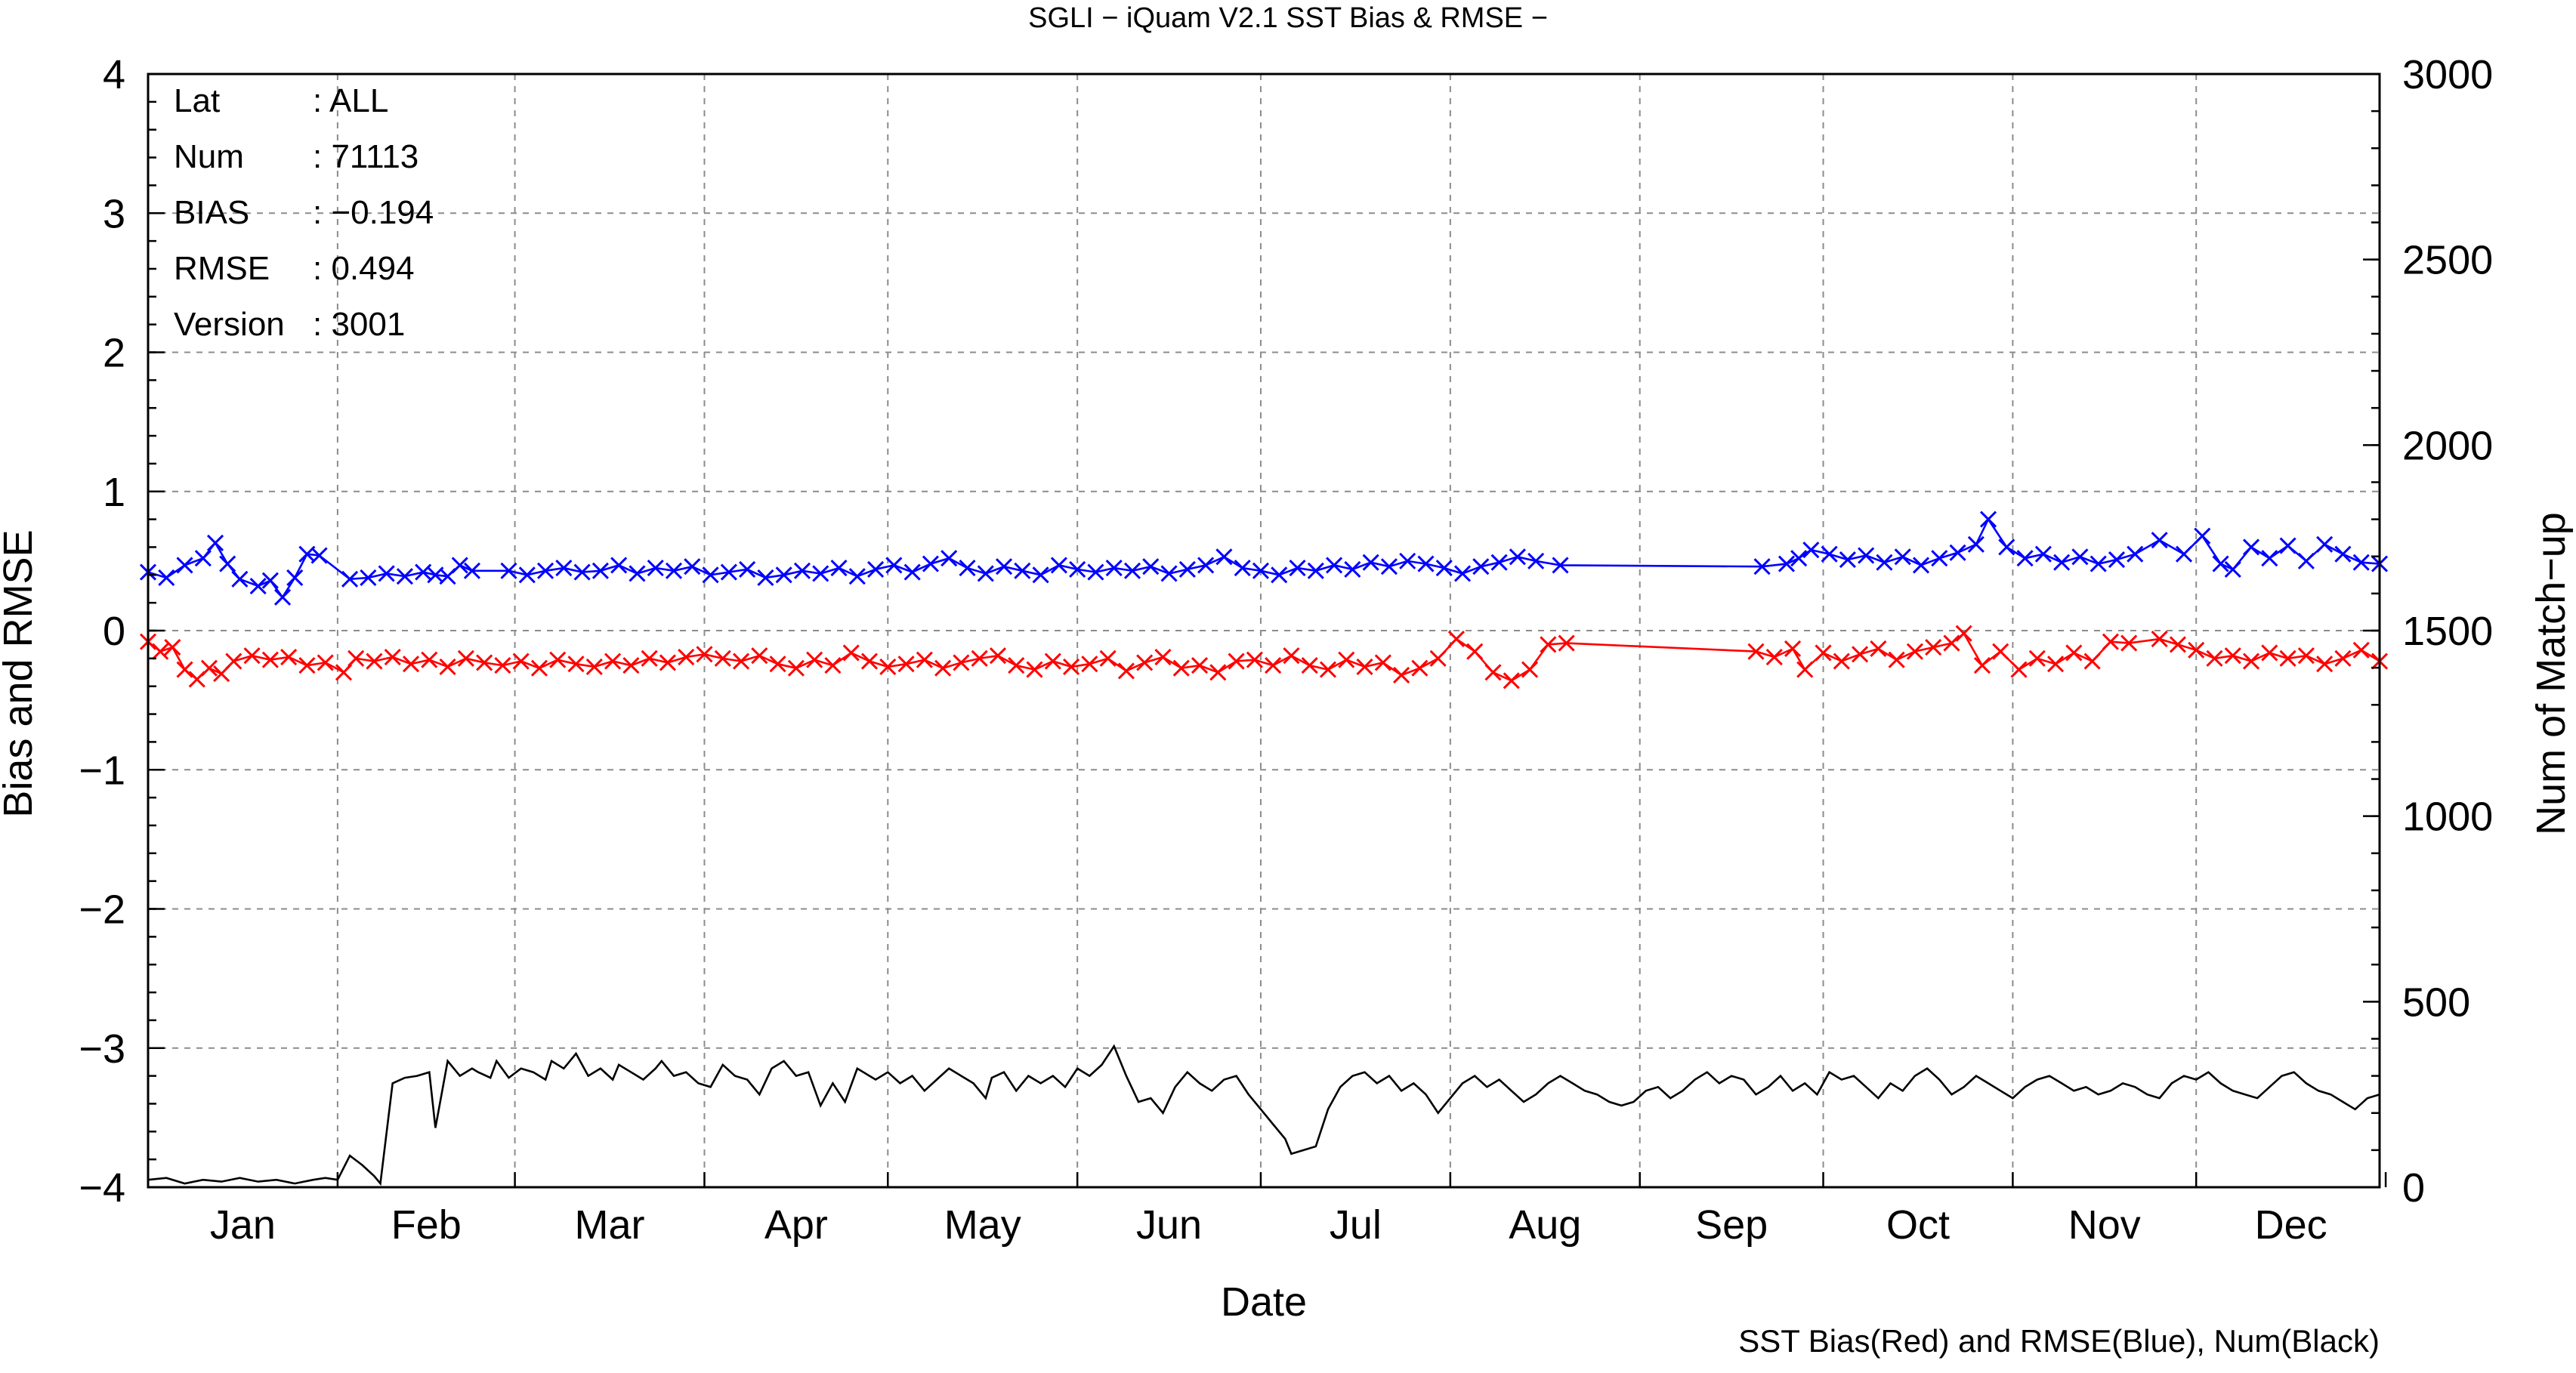  What do you see at coordinates (102, 1188) in the screenshot?
I see `y-tick-label: −4` at bounding box center [102, 1188].